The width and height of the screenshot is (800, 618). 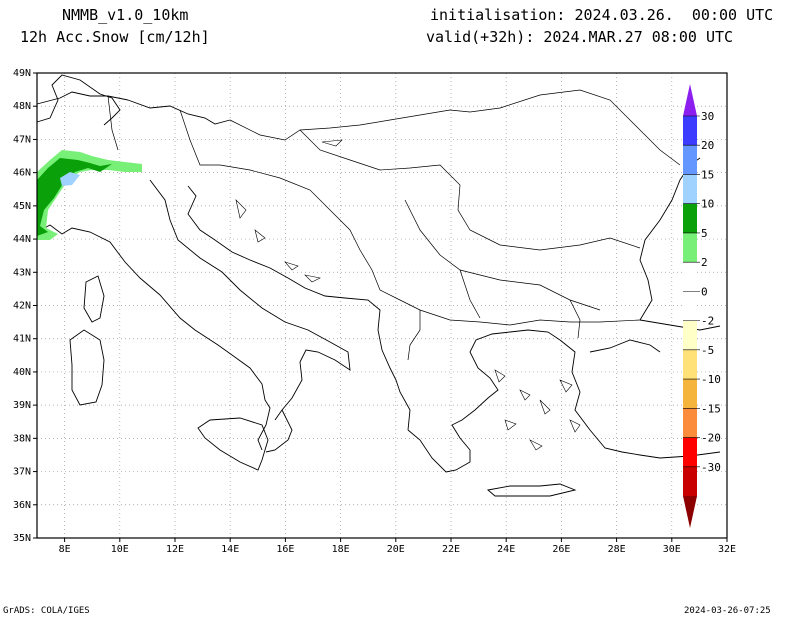 What do you see at coordinates (672, 549) in the screenshot?
I see `lon-tick-label: 30E` at bounding box center [672, 549].